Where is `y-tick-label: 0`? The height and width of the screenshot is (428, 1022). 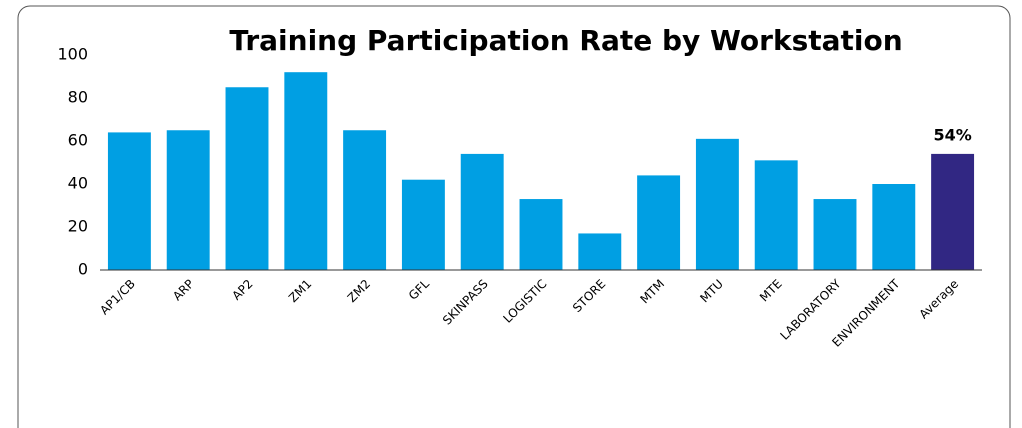 y-tick-label: 0 is located at coordinates (83, 269).